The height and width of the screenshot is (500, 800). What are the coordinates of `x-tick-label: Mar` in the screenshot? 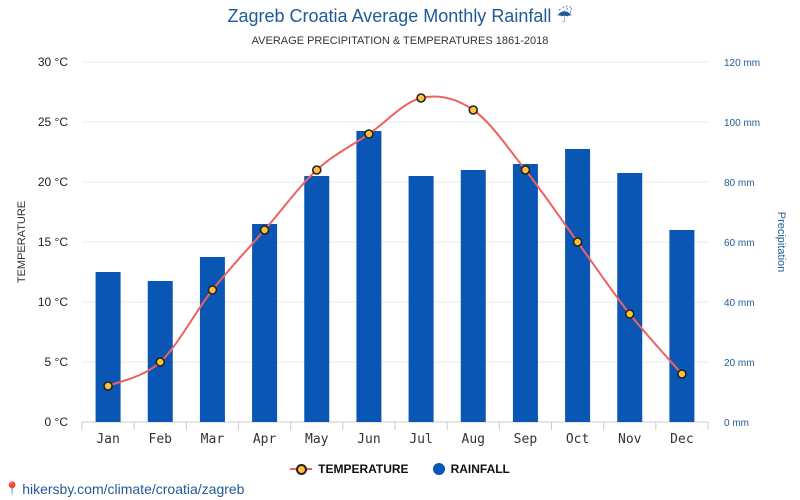 It's located at (213, 439).